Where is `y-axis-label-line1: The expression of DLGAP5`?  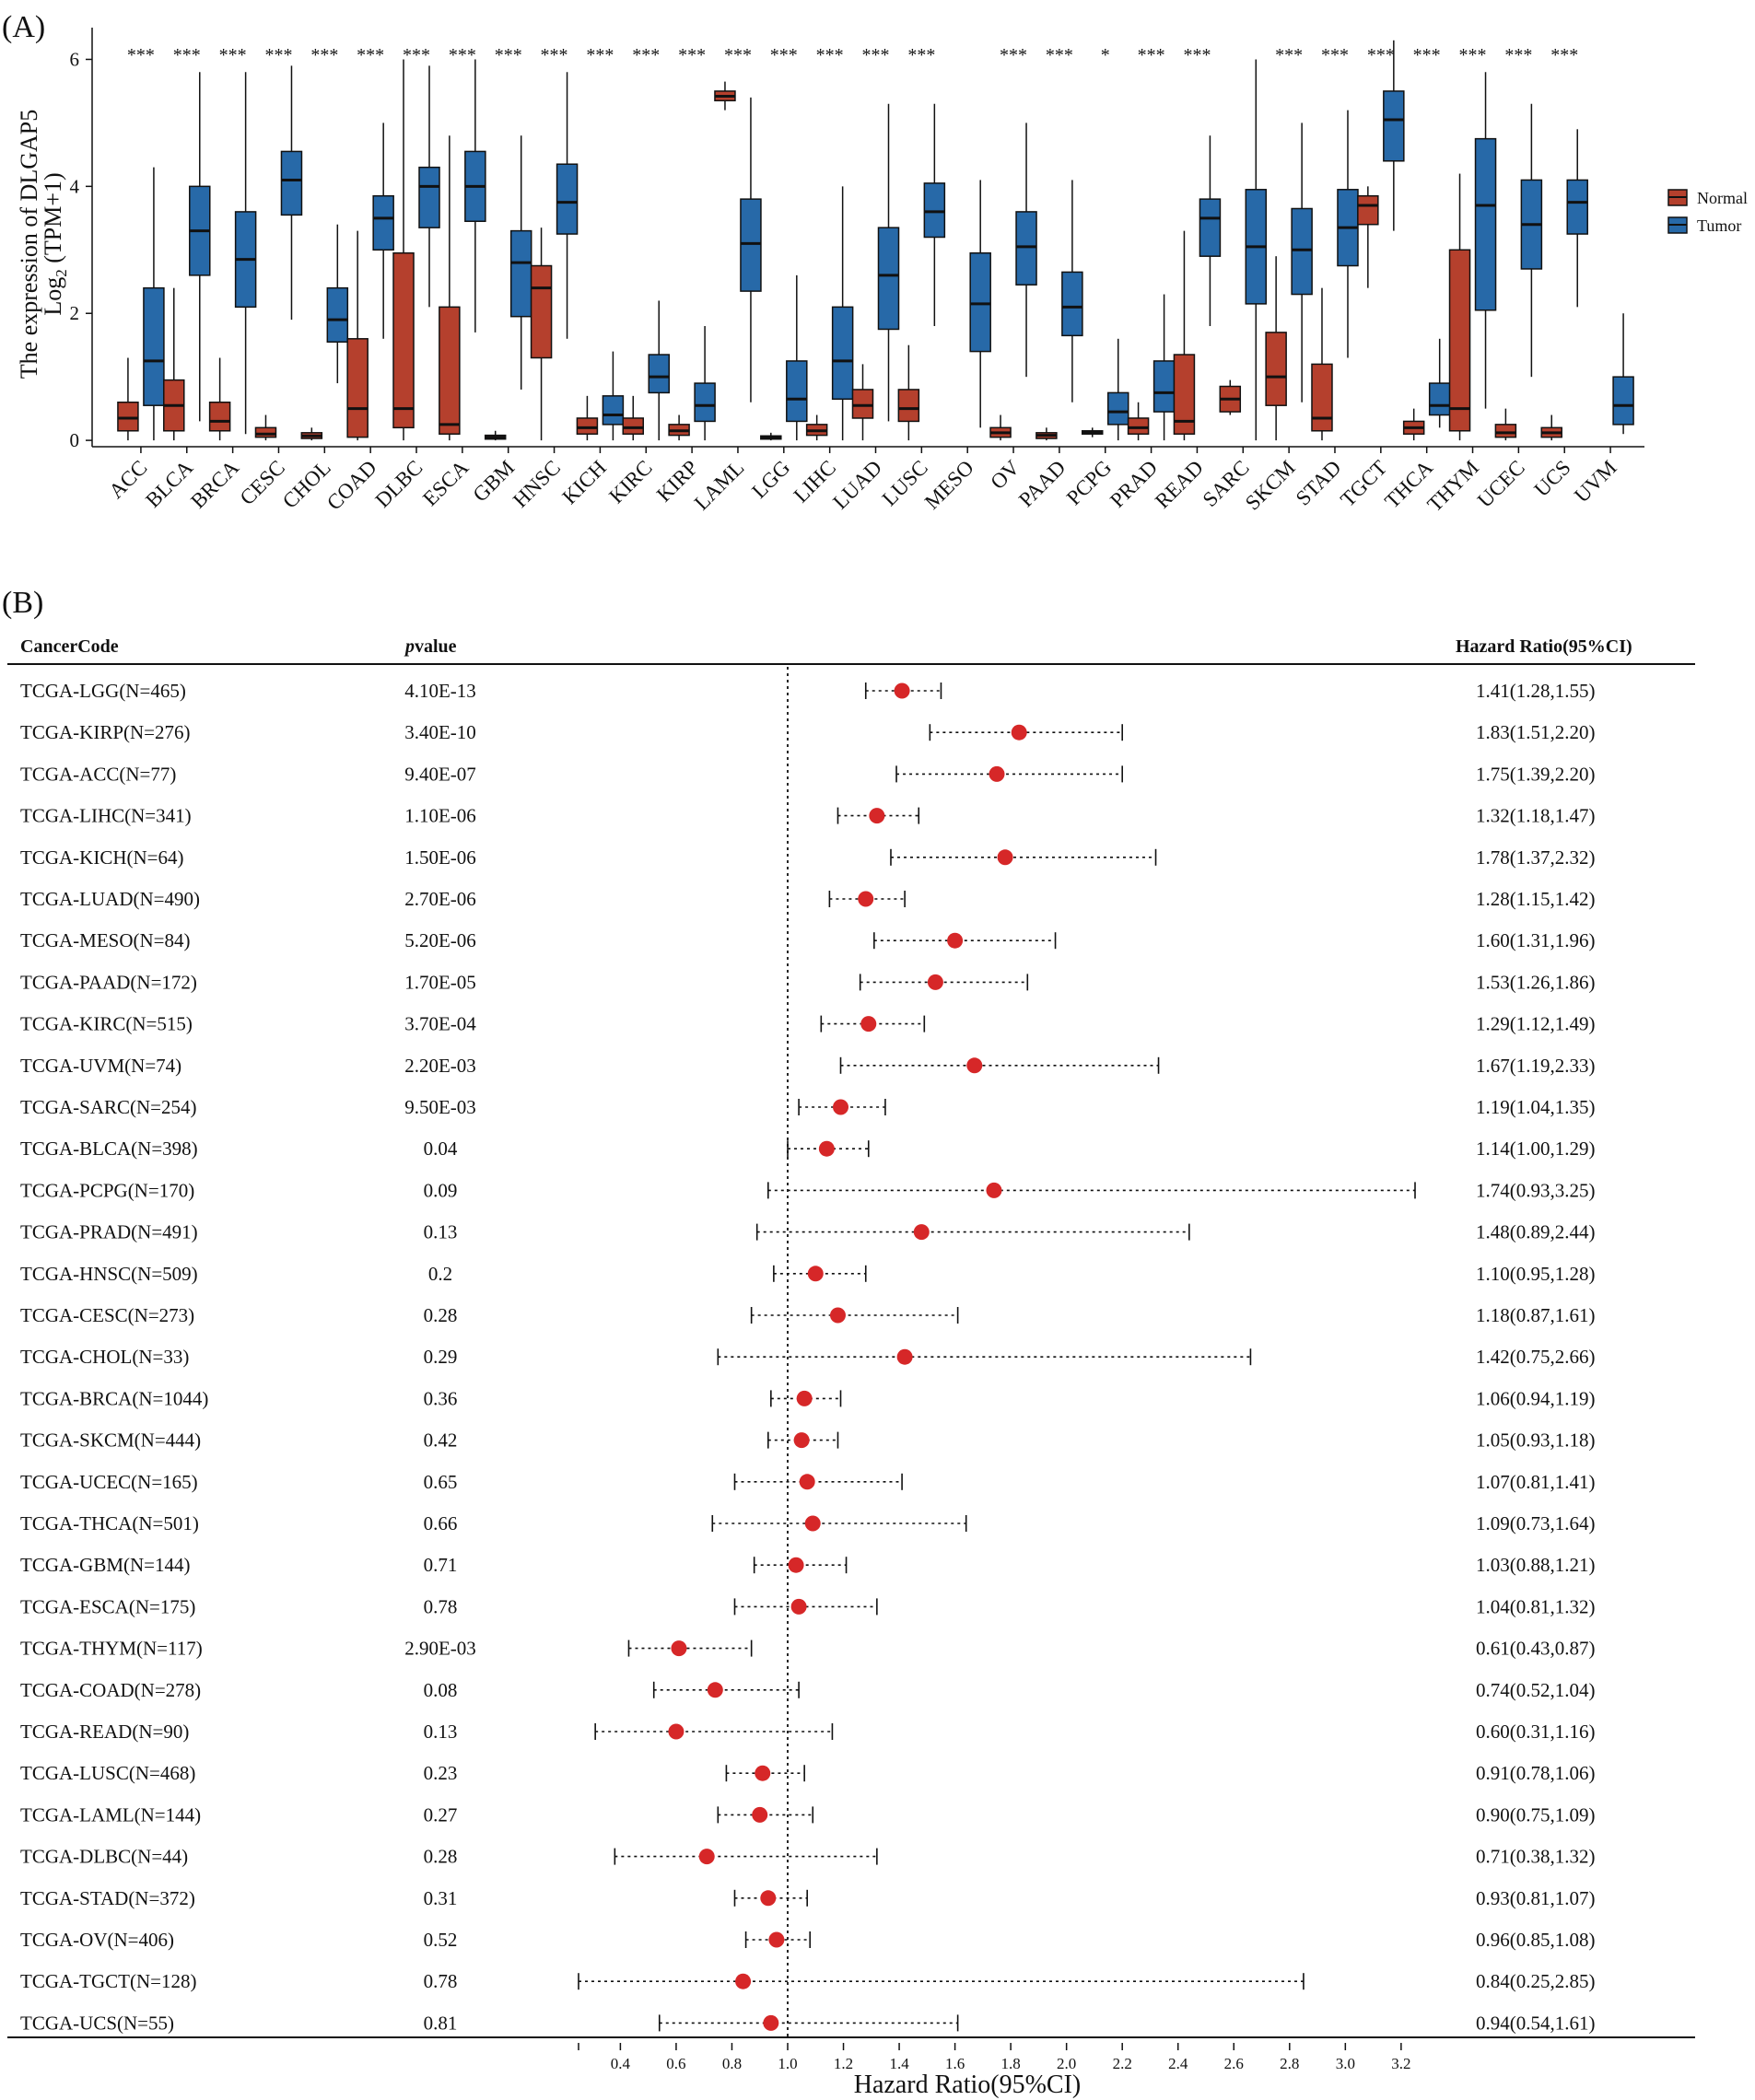
y-axis-label-line1: The expression of DLGAP5 is located at coordinates (29, 244).